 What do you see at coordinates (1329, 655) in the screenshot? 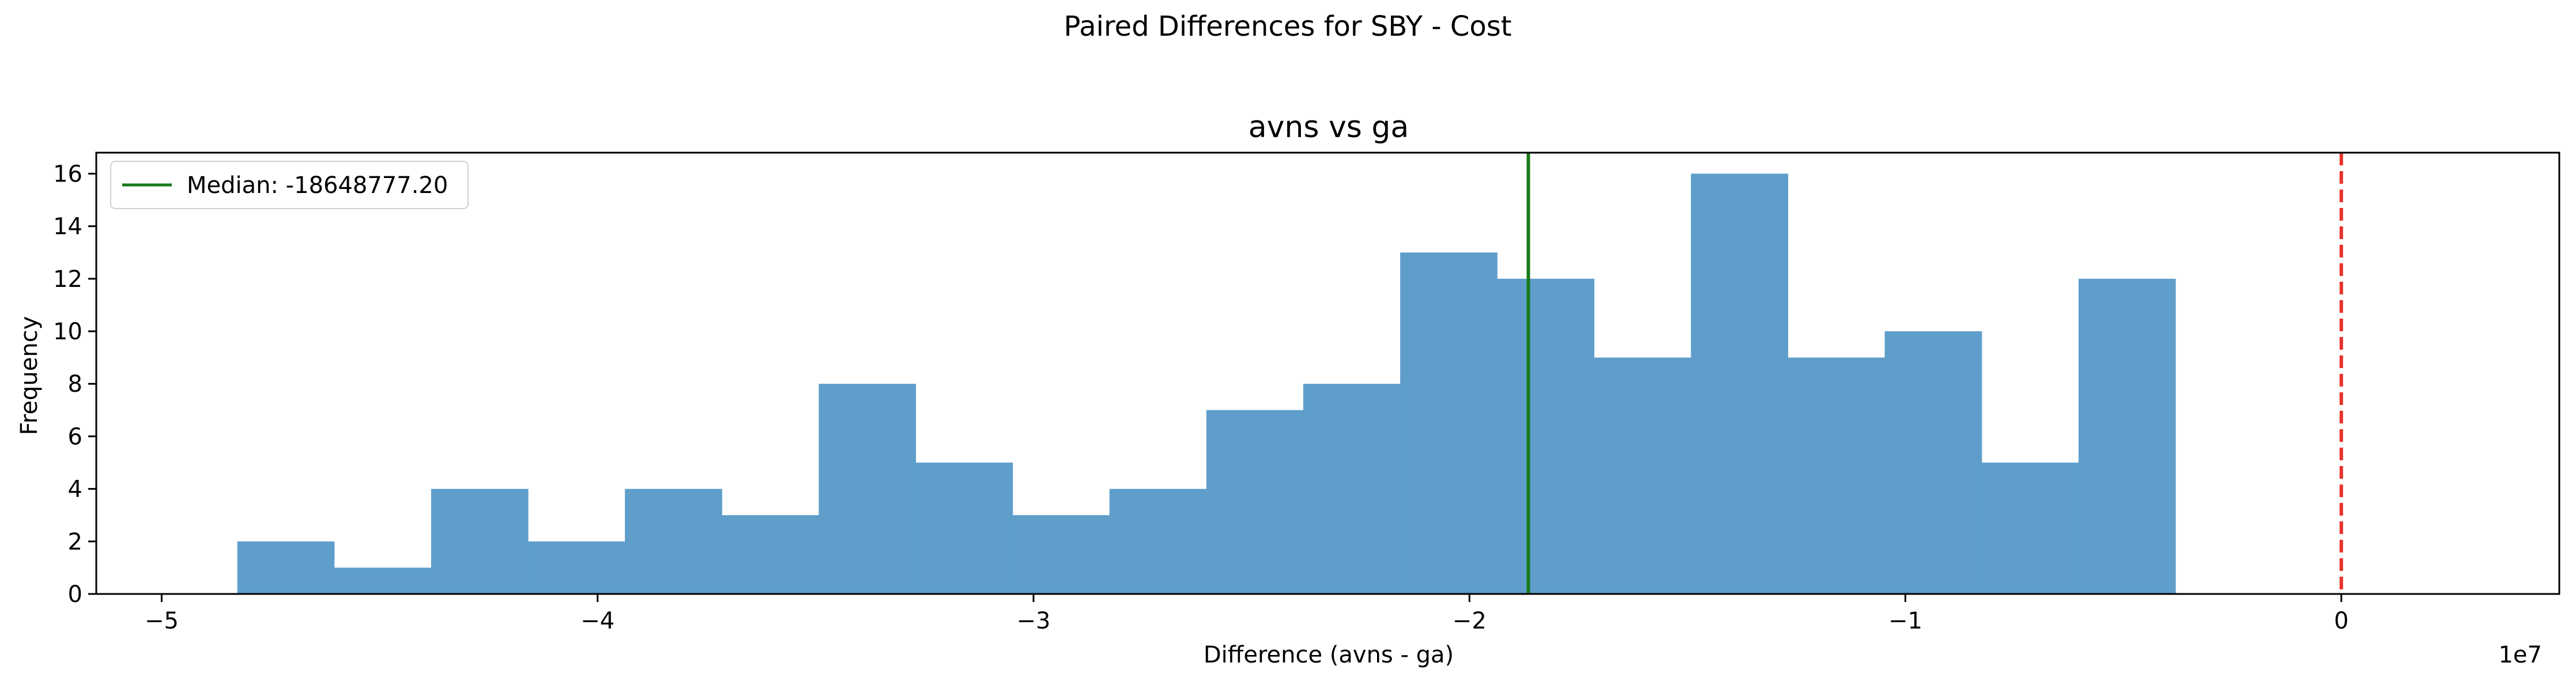
I see `x-axis-label: Difference (avns - ga)` at bounding box center [1329, 655].